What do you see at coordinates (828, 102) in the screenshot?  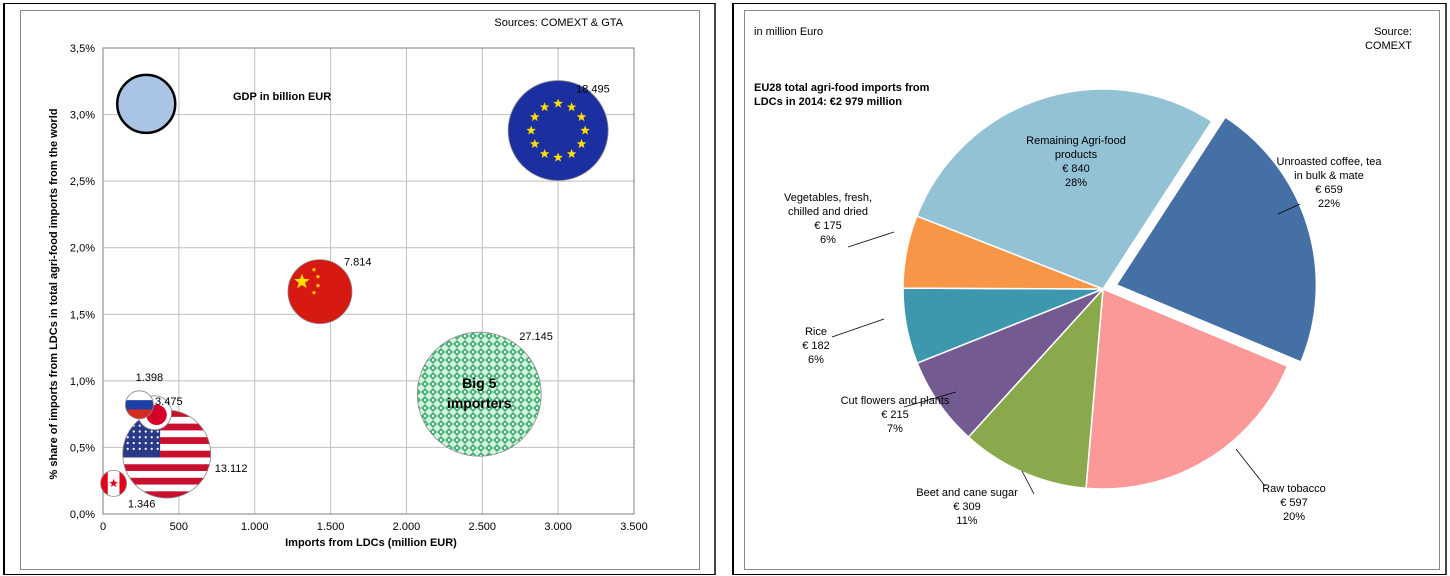 I see `pie-title-line2: LDCs in 2014: €2 979 million` at bounding box center [828, 102].